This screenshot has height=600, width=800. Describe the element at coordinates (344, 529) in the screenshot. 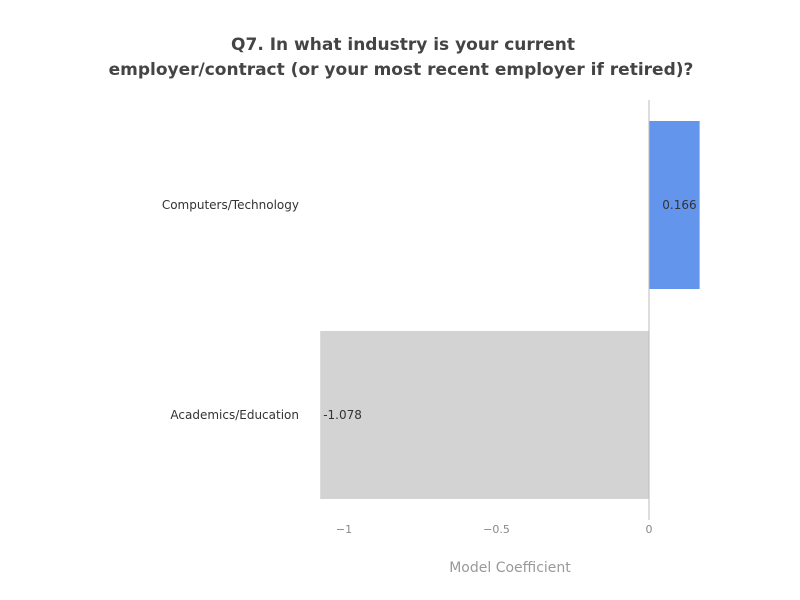

I see `x-tick-label-0: −1` at that location.